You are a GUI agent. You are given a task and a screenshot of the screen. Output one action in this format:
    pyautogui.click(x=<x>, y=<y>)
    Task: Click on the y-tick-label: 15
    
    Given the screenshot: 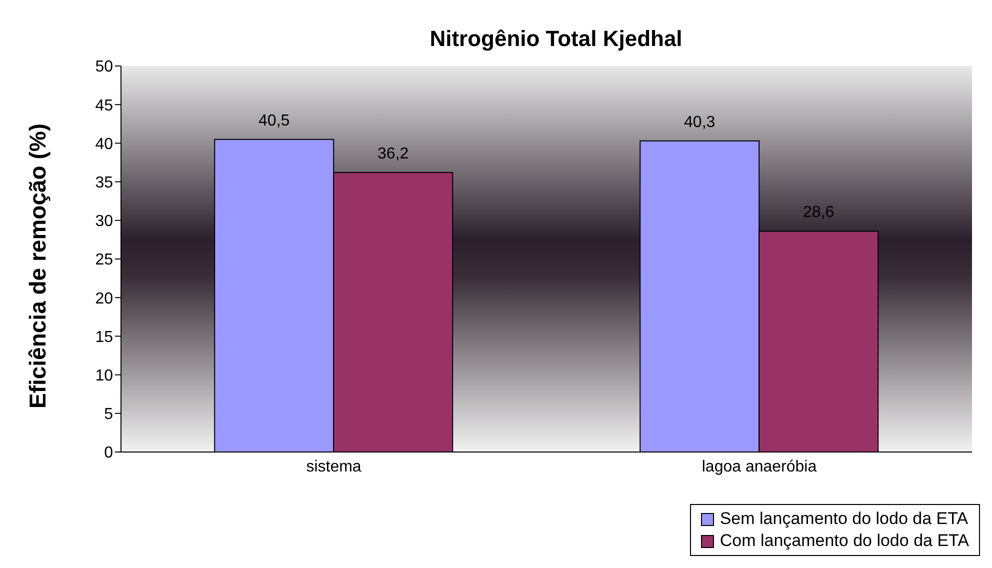 What is the action you would take?
    pyautogui.click(x=104, y=337)
    